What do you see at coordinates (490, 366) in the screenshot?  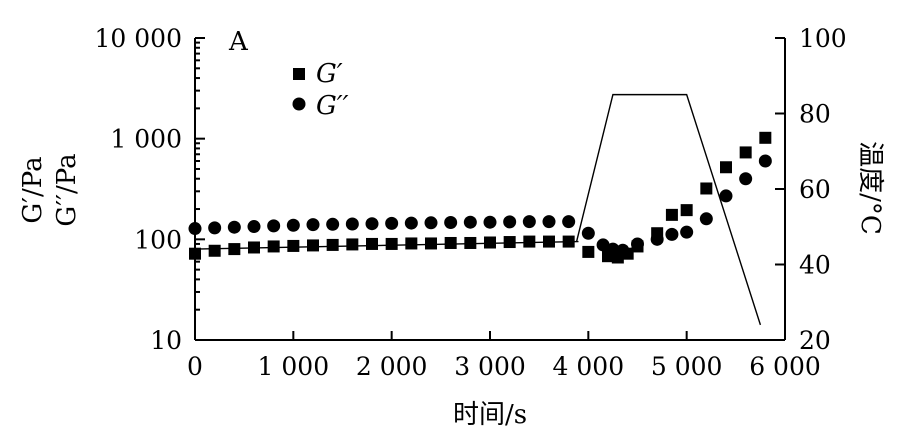 I see `x-tick-label: 3 000` at bounding box center [490, 366].